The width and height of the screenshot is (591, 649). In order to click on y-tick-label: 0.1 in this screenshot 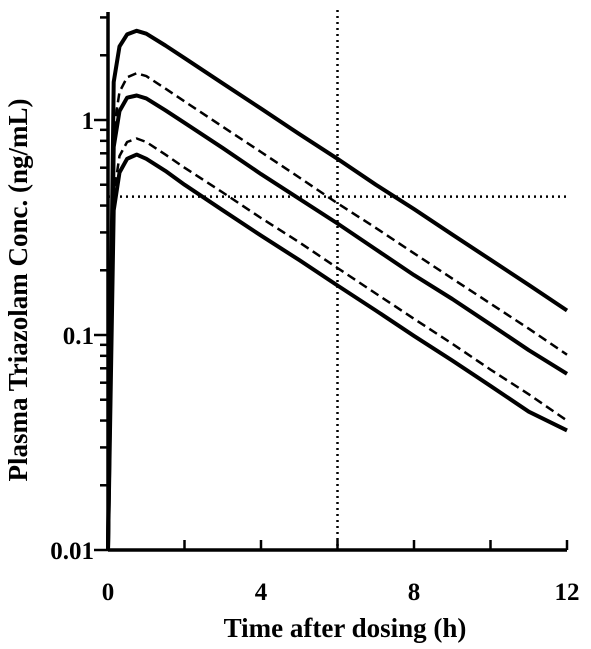, I will do `click(78, 336)`.